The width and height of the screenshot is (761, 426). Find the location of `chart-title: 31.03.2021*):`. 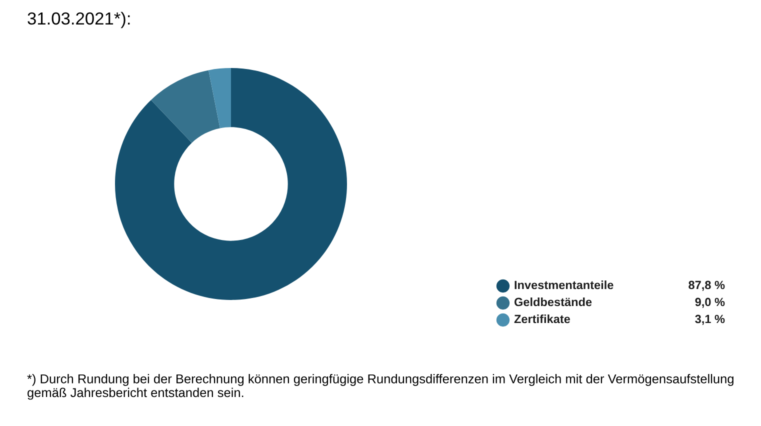

chart-title: 31.03.2021*): is located at coordinates (79, 20).